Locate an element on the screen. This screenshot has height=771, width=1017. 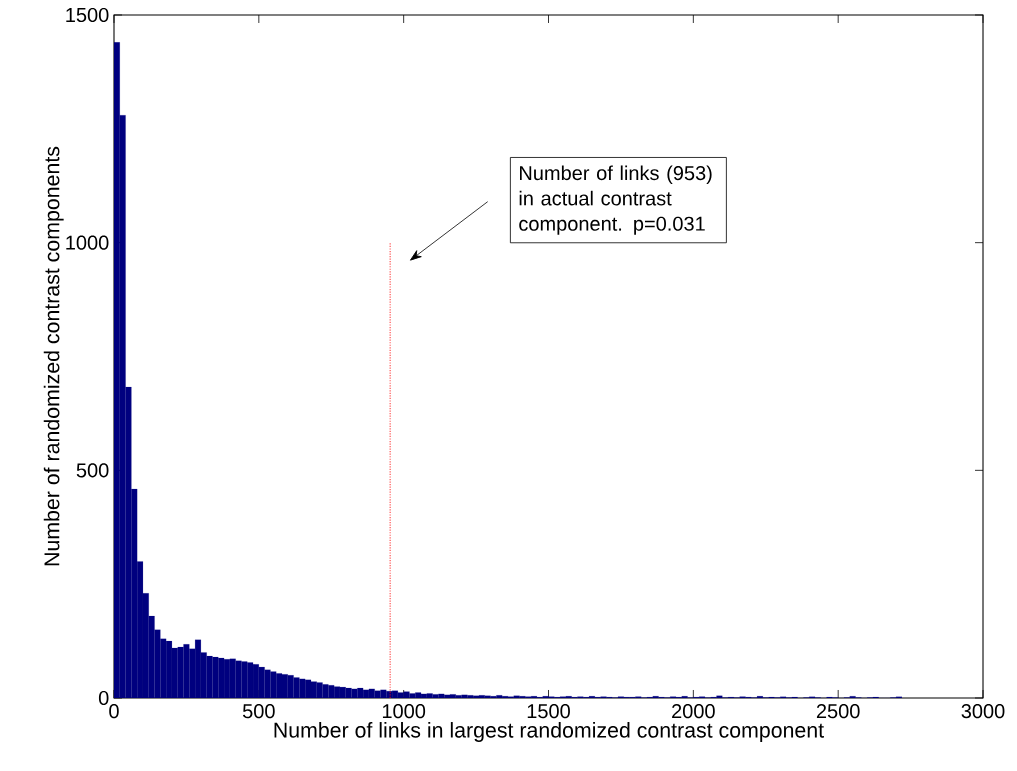
y-tick-label: 1500 is located at coordinates (87, 15).